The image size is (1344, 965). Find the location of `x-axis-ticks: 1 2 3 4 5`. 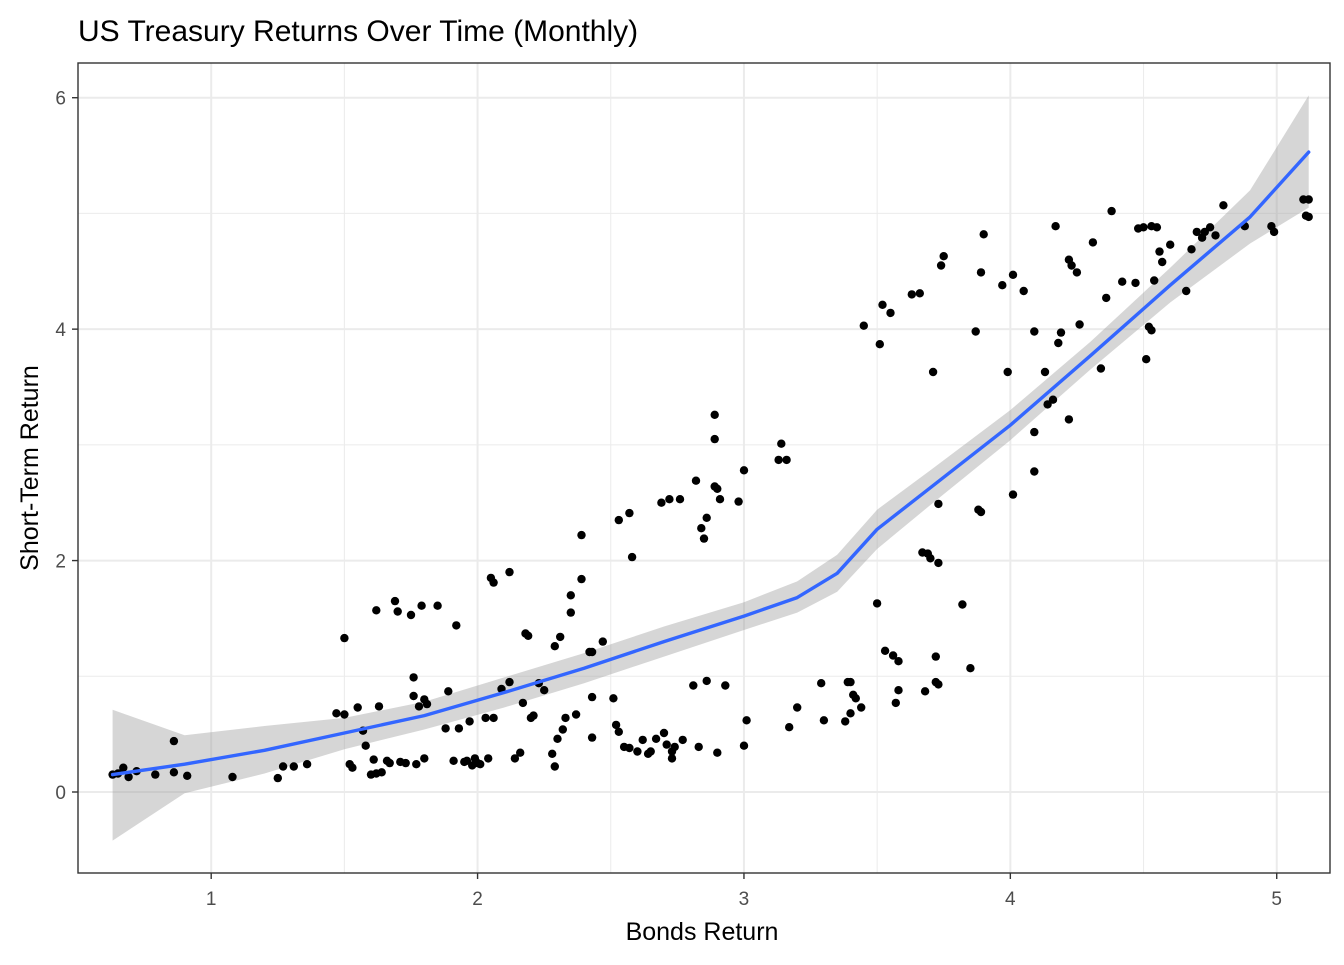

x-axis-ticks: 1 2 3 4 5 is located at coordinates (744, 891).